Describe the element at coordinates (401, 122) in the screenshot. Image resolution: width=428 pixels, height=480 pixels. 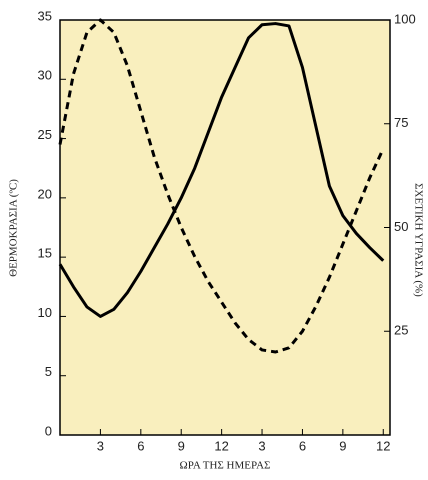
I see `y2-tick-label: 75` at that location.